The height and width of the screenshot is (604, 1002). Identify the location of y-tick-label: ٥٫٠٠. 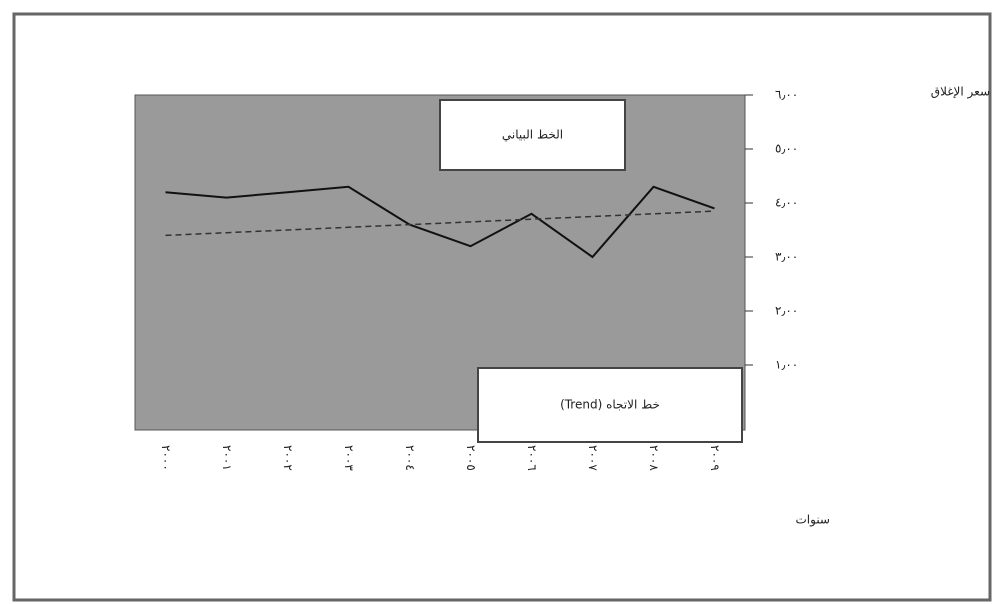
(786, 149).